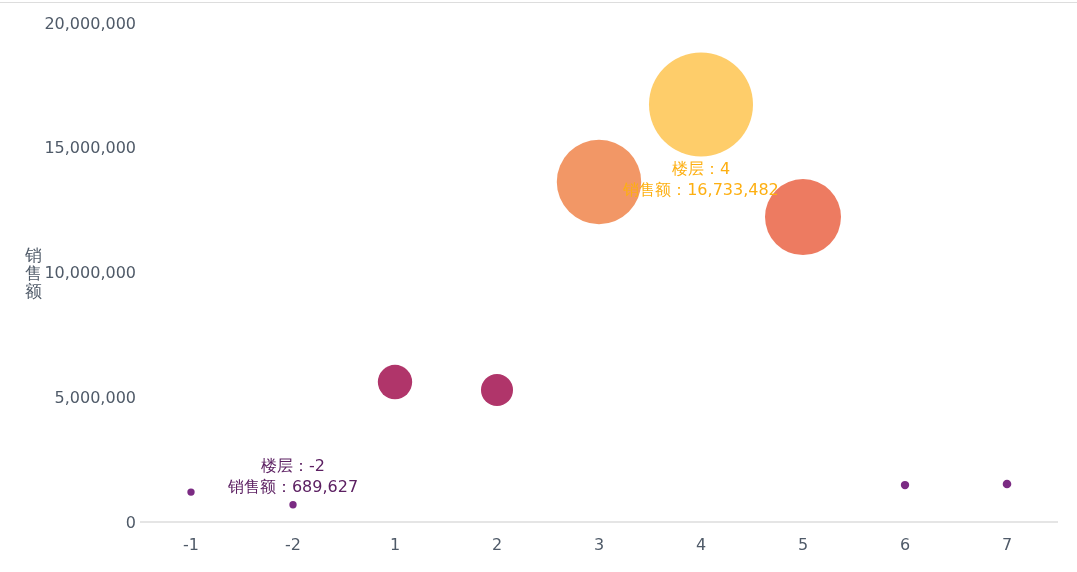  What do you see at coordinates (32, 272) in the screenshot?
I see `y-axis-title: 销售额` at bounding box center [32, 272].